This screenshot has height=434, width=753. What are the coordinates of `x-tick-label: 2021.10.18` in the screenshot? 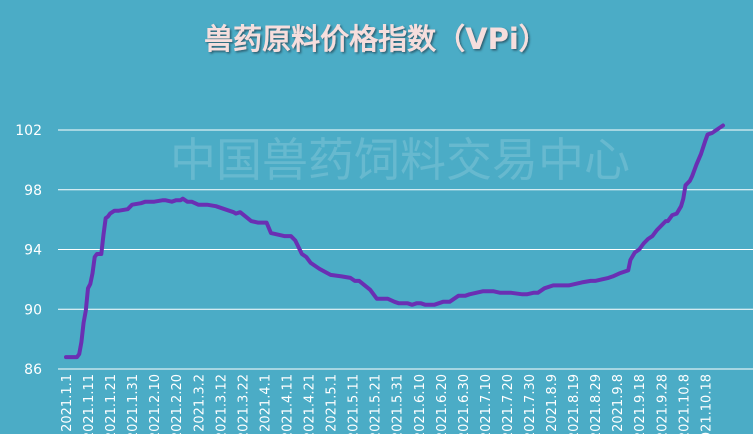 It's located at (706, 404).